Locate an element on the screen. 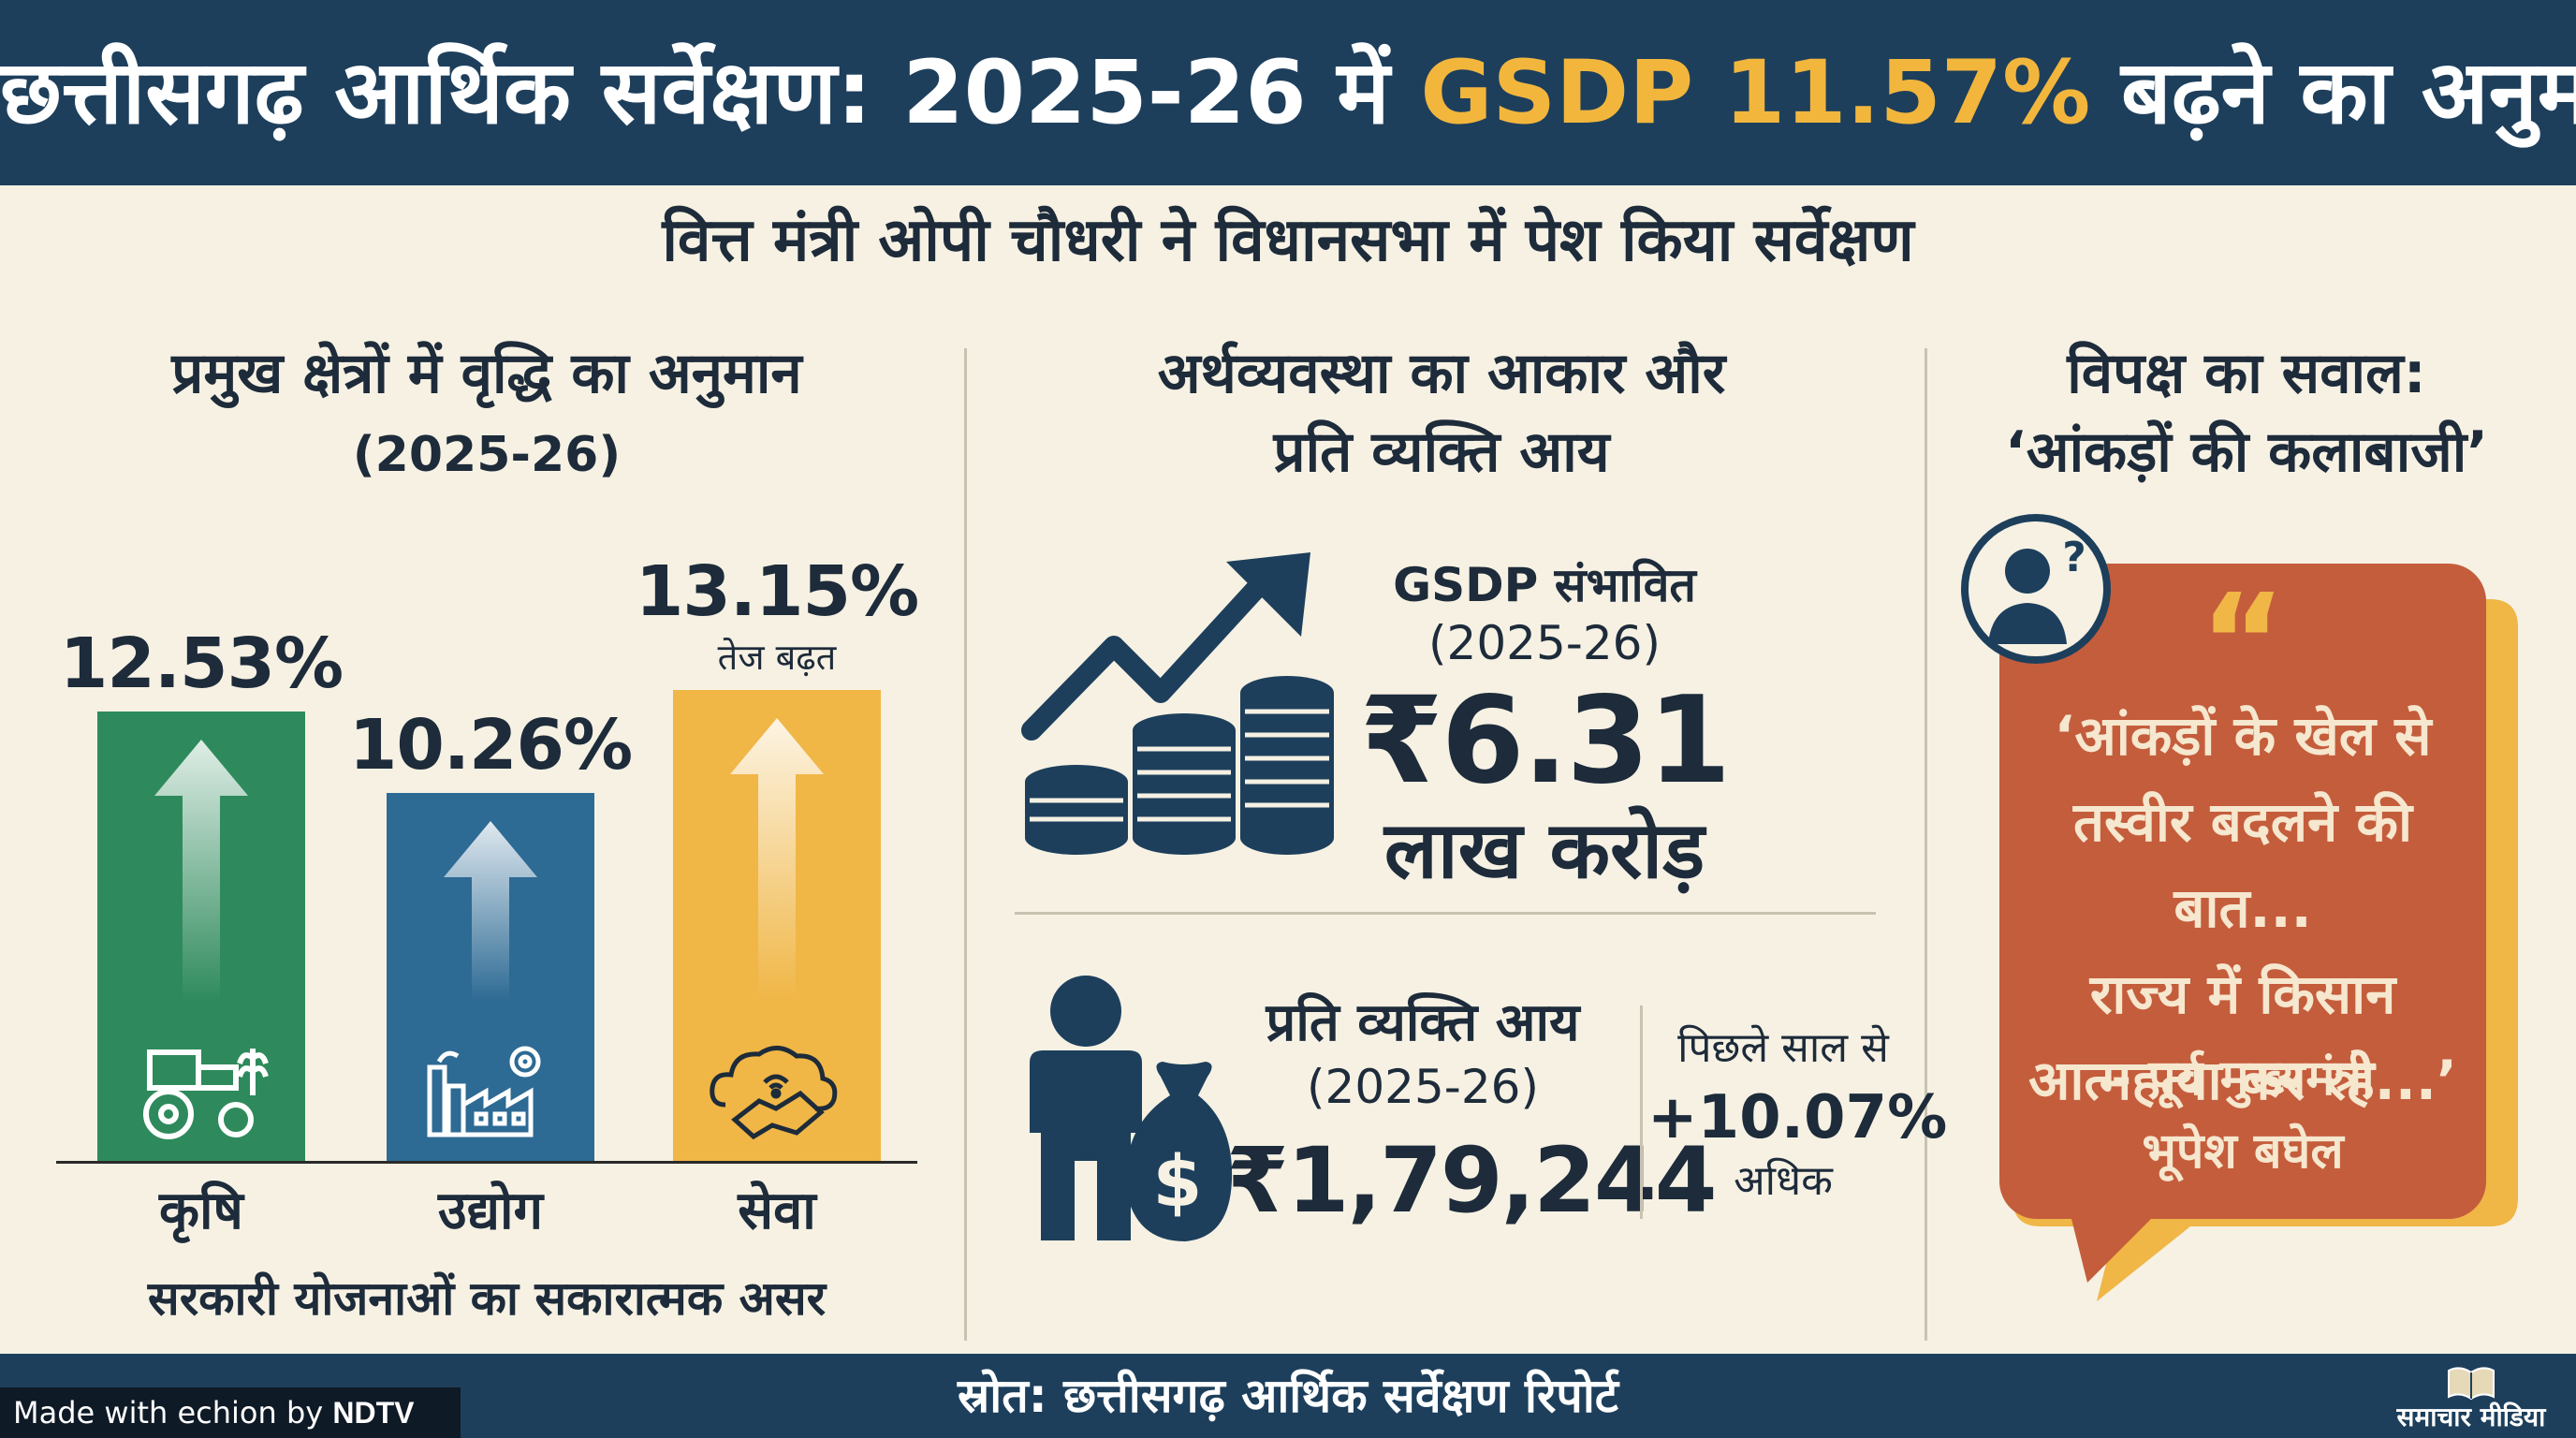 Image resolution: width=2576 pixels, height=1438 pixels. factory-icon is located at coordinates (484, 1091).